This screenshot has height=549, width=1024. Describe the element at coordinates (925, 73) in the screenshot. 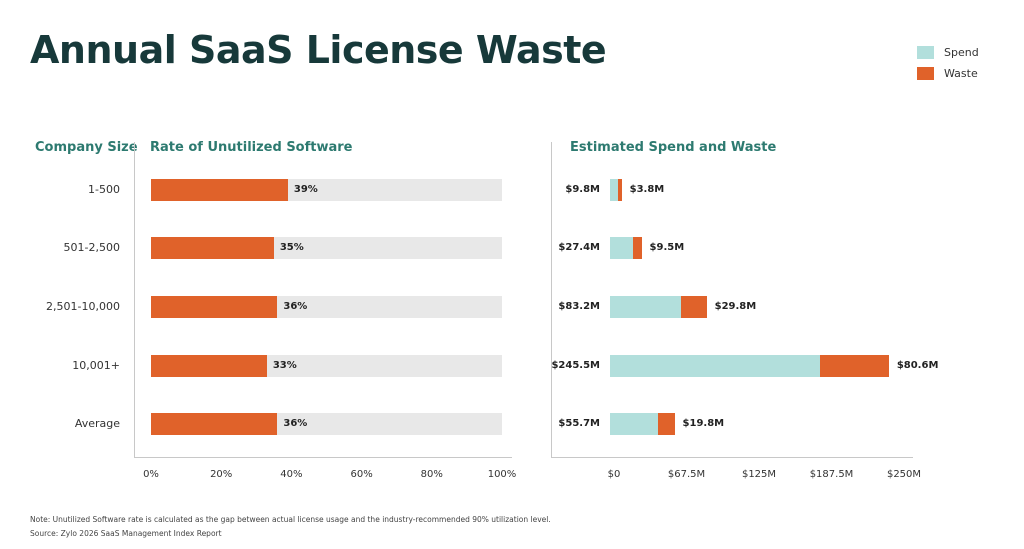

I see `legend-swatch-waste` at that location.